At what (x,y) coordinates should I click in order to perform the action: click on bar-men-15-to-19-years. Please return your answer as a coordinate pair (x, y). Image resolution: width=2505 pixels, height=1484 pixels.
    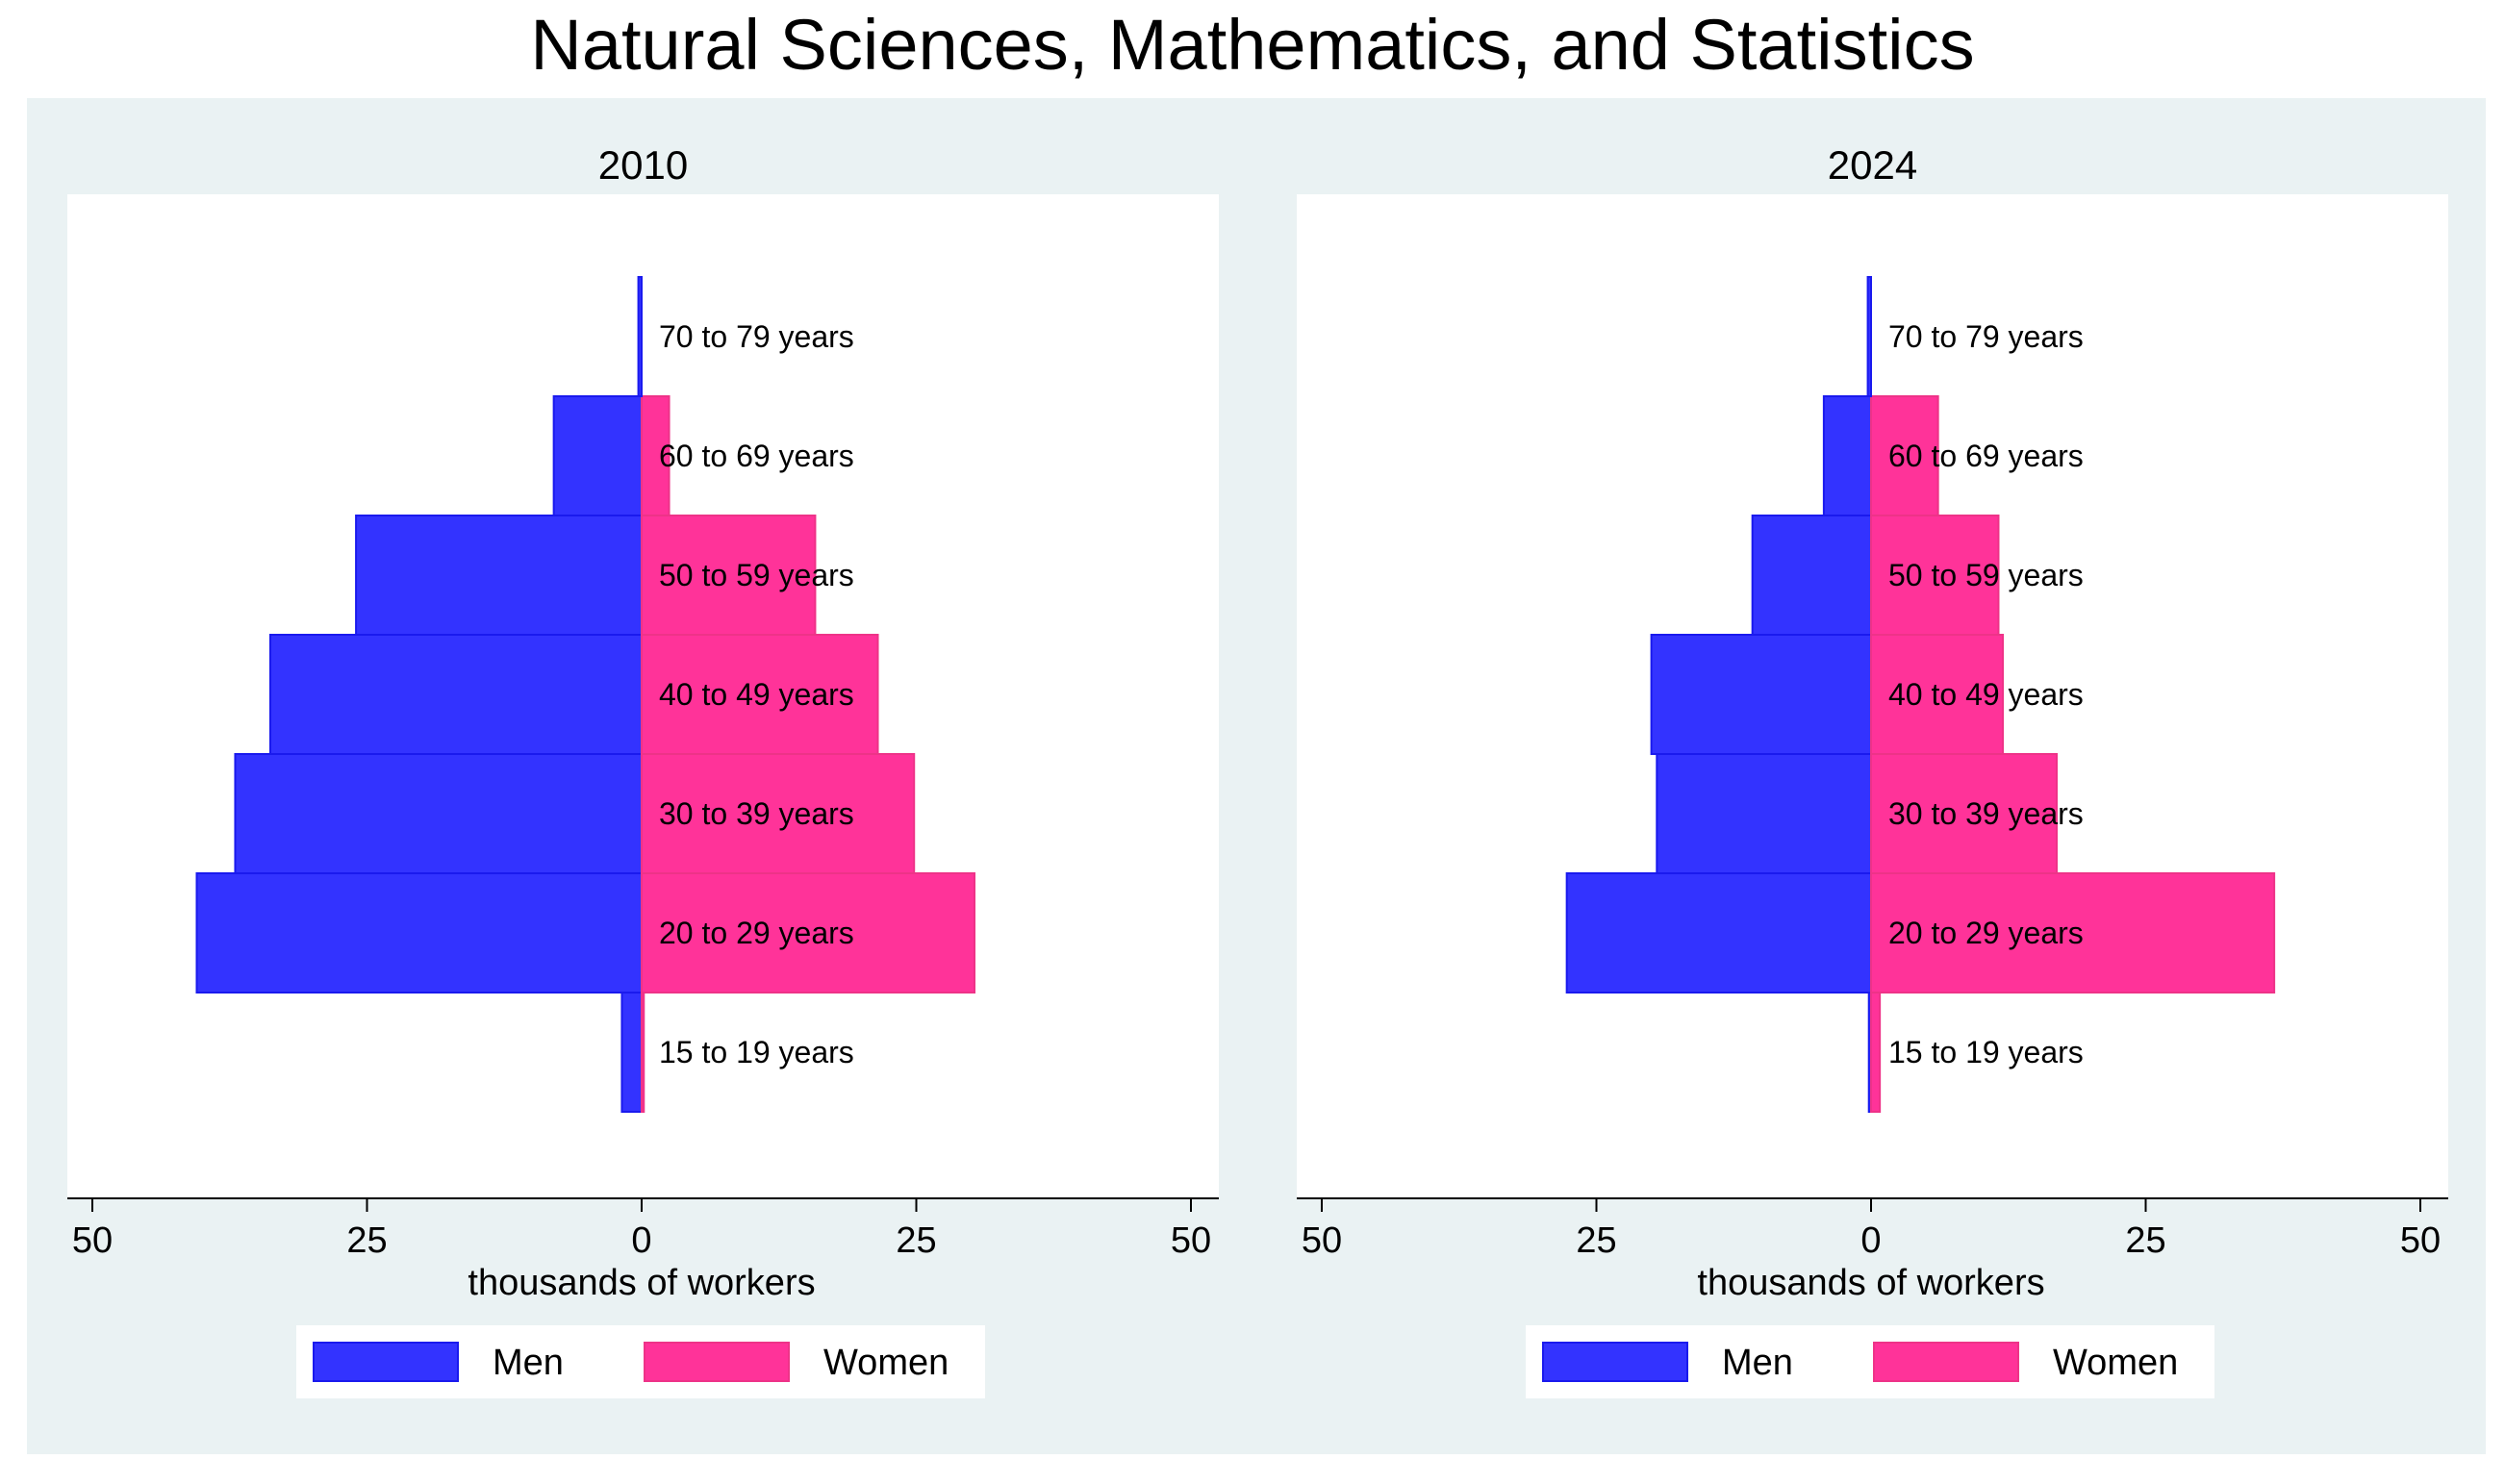
    Looking at the image, I should click on (631, 1053).